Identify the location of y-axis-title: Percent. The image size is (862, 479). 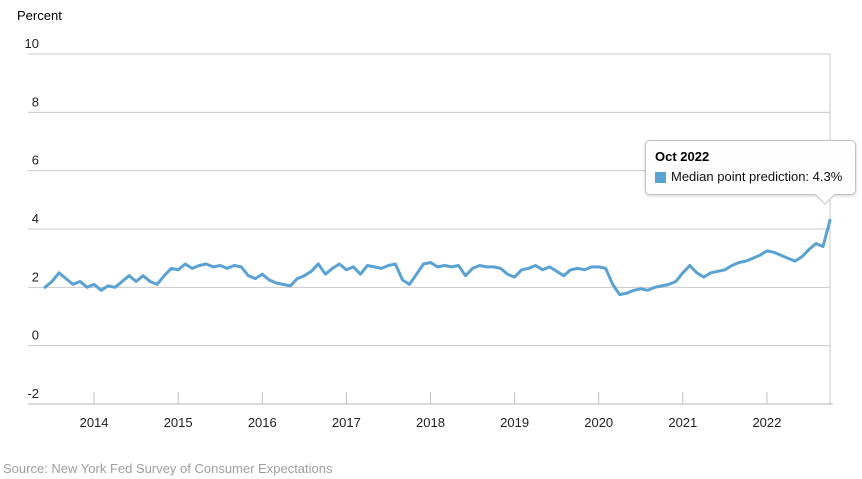
(39, 15).